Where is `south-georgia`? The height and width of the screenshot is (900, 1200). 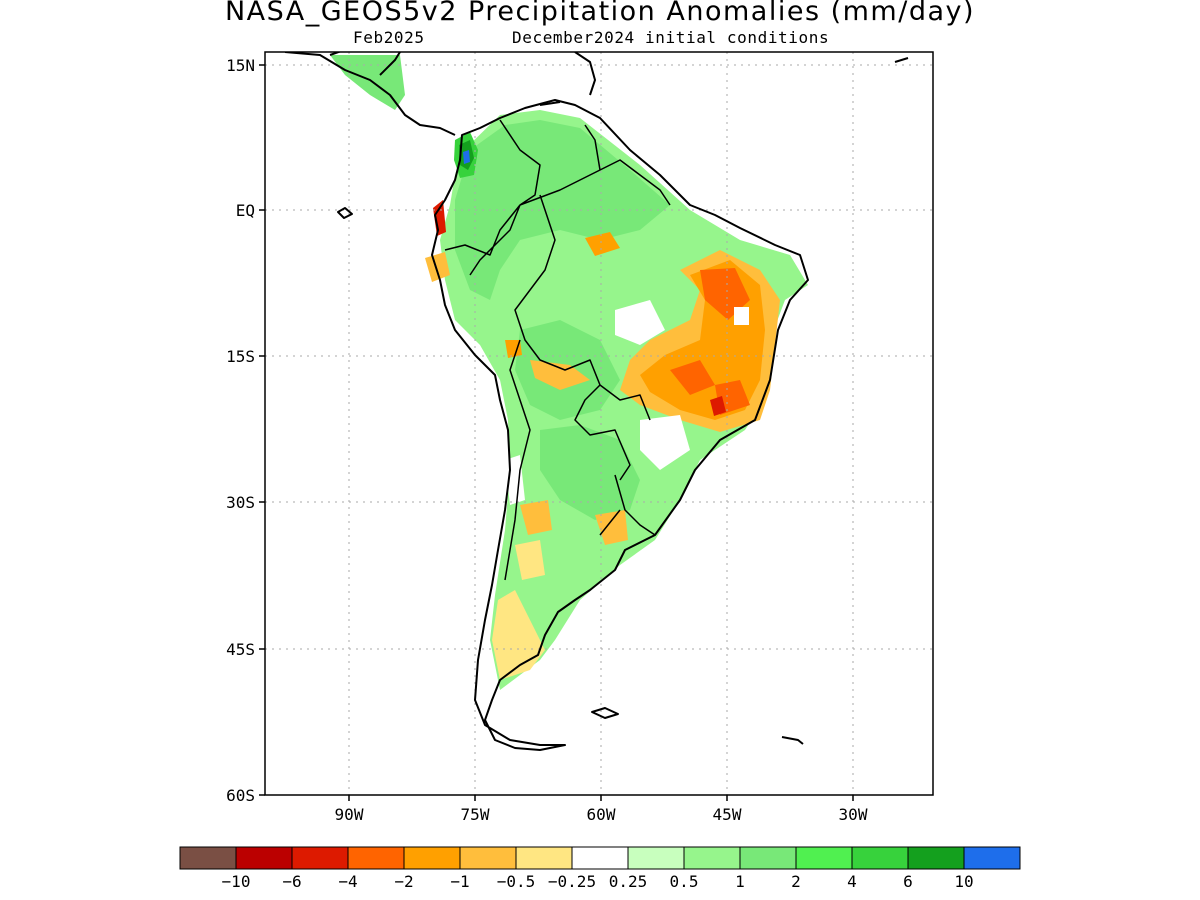
south-georgia is located at coordinates (792, 740).